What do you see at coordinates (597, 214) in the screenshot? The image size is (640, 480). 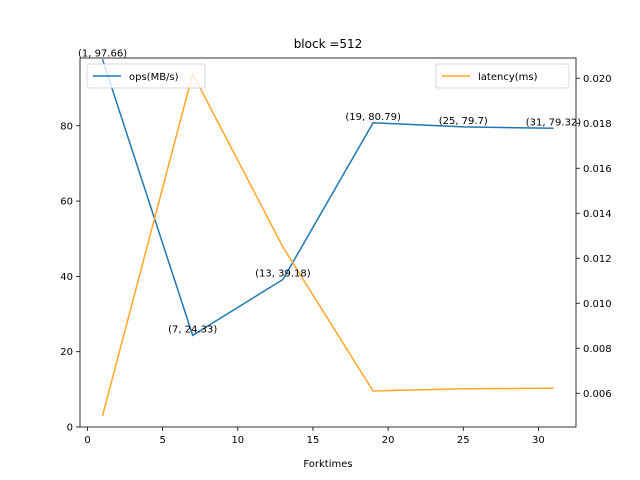 I see `y-right-tick-label: 0.014` at bounding box center [597, 214].